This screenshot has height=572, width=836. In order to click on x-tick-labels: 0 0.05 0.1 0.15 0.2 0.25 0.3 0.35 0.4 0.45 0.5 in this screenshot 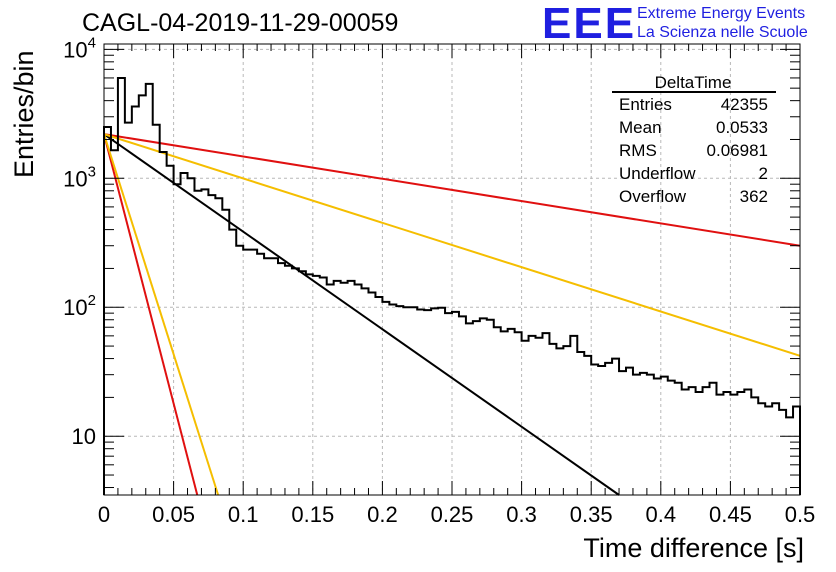, I will do `click(456, 514)`.